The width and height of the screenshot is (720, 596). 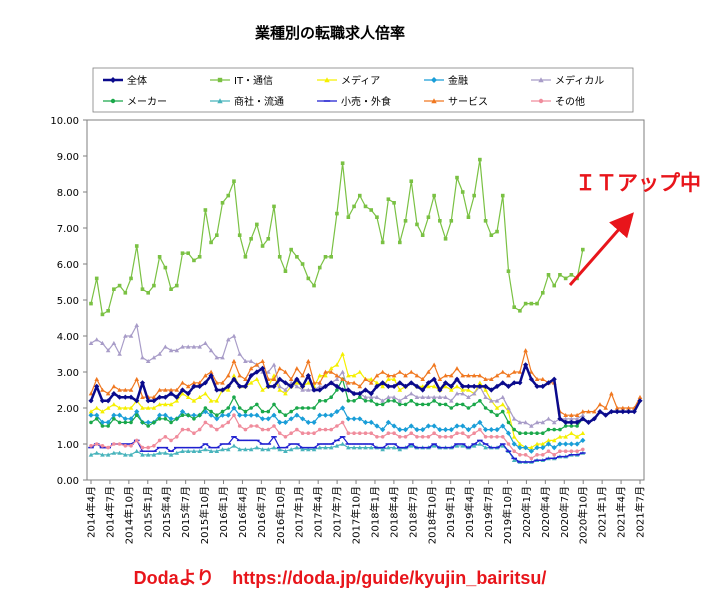 What do you see at coordinates (68, 445) in the screenshot?
I see `y-tick-label: 1.00` at bounding box center [68, 445].